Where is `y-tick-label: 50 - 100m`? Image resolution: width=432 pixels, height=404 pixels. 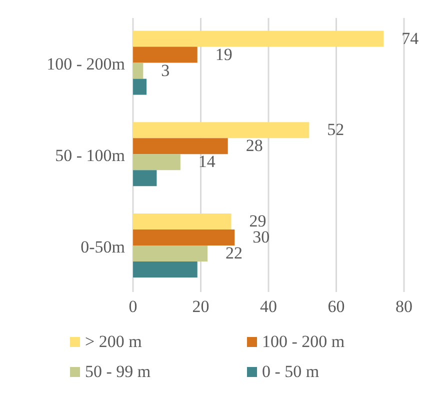
y-tick-label: 50 - 100m is located at coordinates (90, 156).